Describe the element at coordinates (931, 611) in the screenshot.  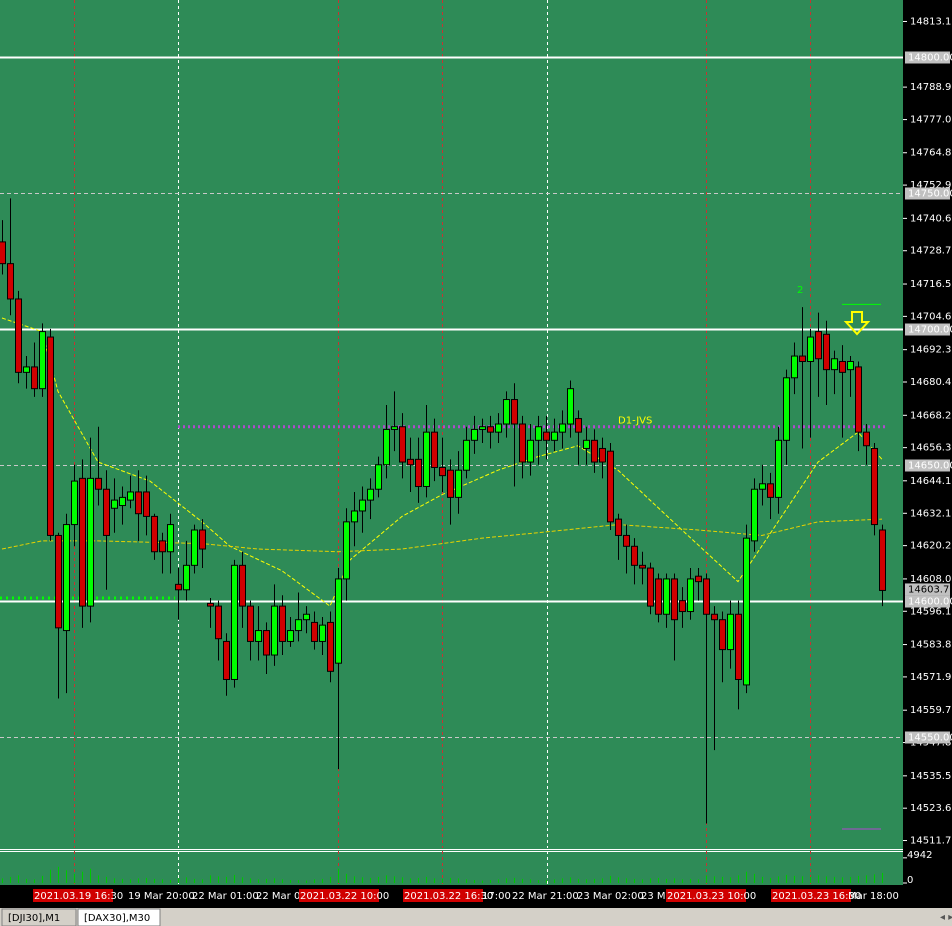
I see `y-tick-label: 14596.10` at that location.